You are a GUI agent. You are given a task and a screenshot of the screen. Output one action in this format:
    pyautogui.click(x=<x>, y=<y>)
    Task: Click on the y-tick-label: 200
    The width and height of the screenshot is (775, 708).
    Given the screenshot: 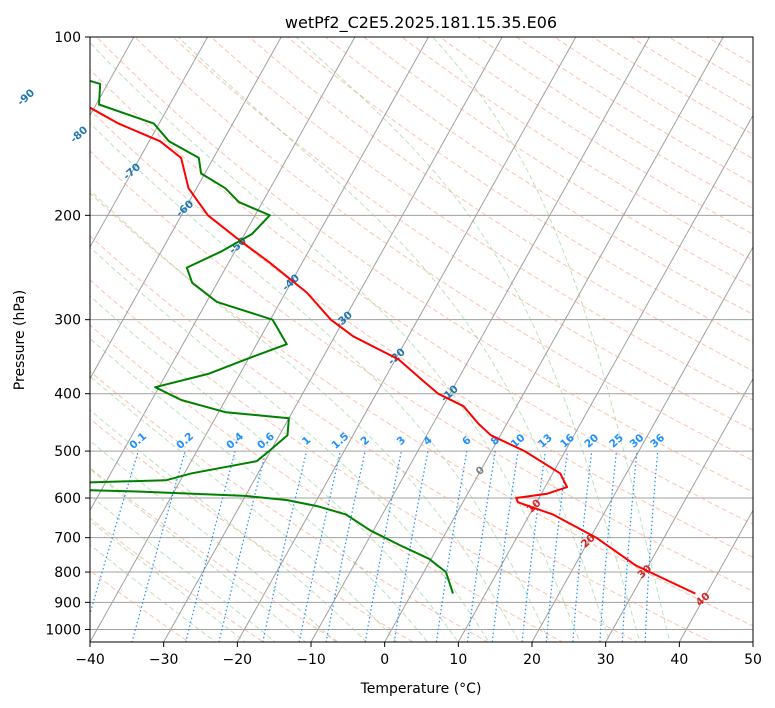 What is the action you would take?
    pyautogui.click(x=67, y=216)
    